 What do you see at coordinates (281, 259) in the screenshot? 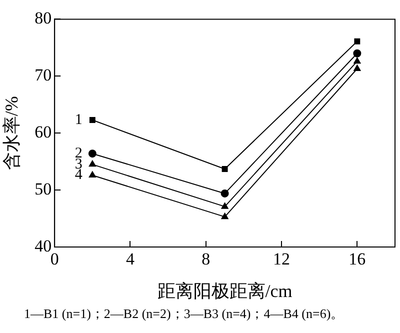
I see `x-tick-label: 12` at bounding box center [281, 259].